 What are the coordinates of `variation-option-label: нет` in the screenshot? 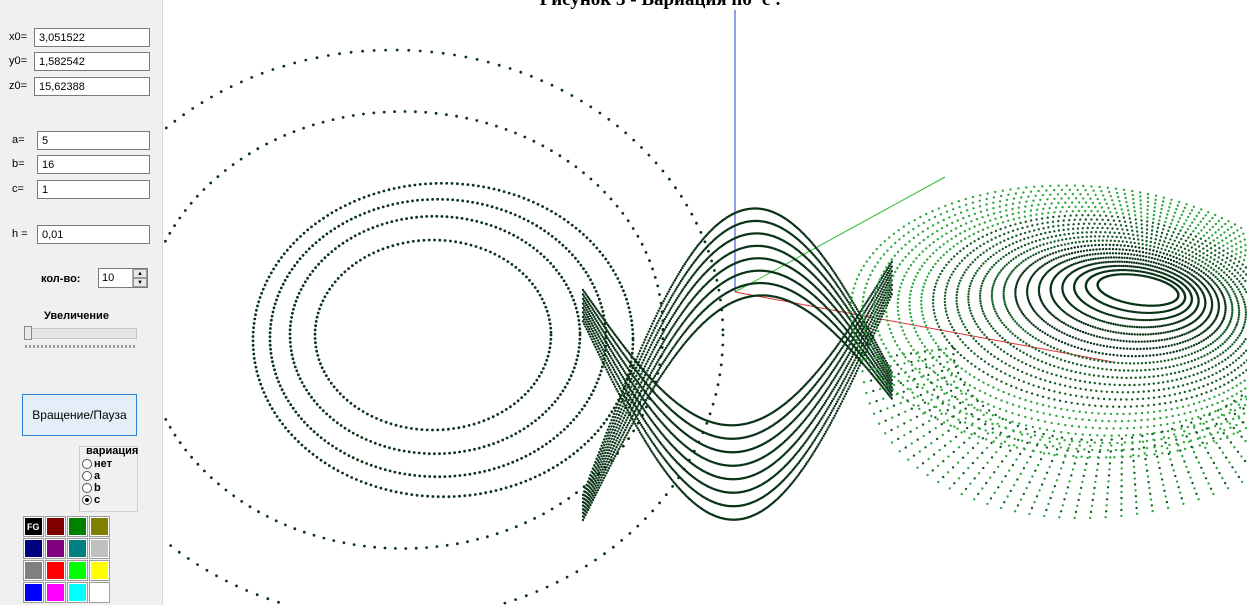 It's located at (103, 464).